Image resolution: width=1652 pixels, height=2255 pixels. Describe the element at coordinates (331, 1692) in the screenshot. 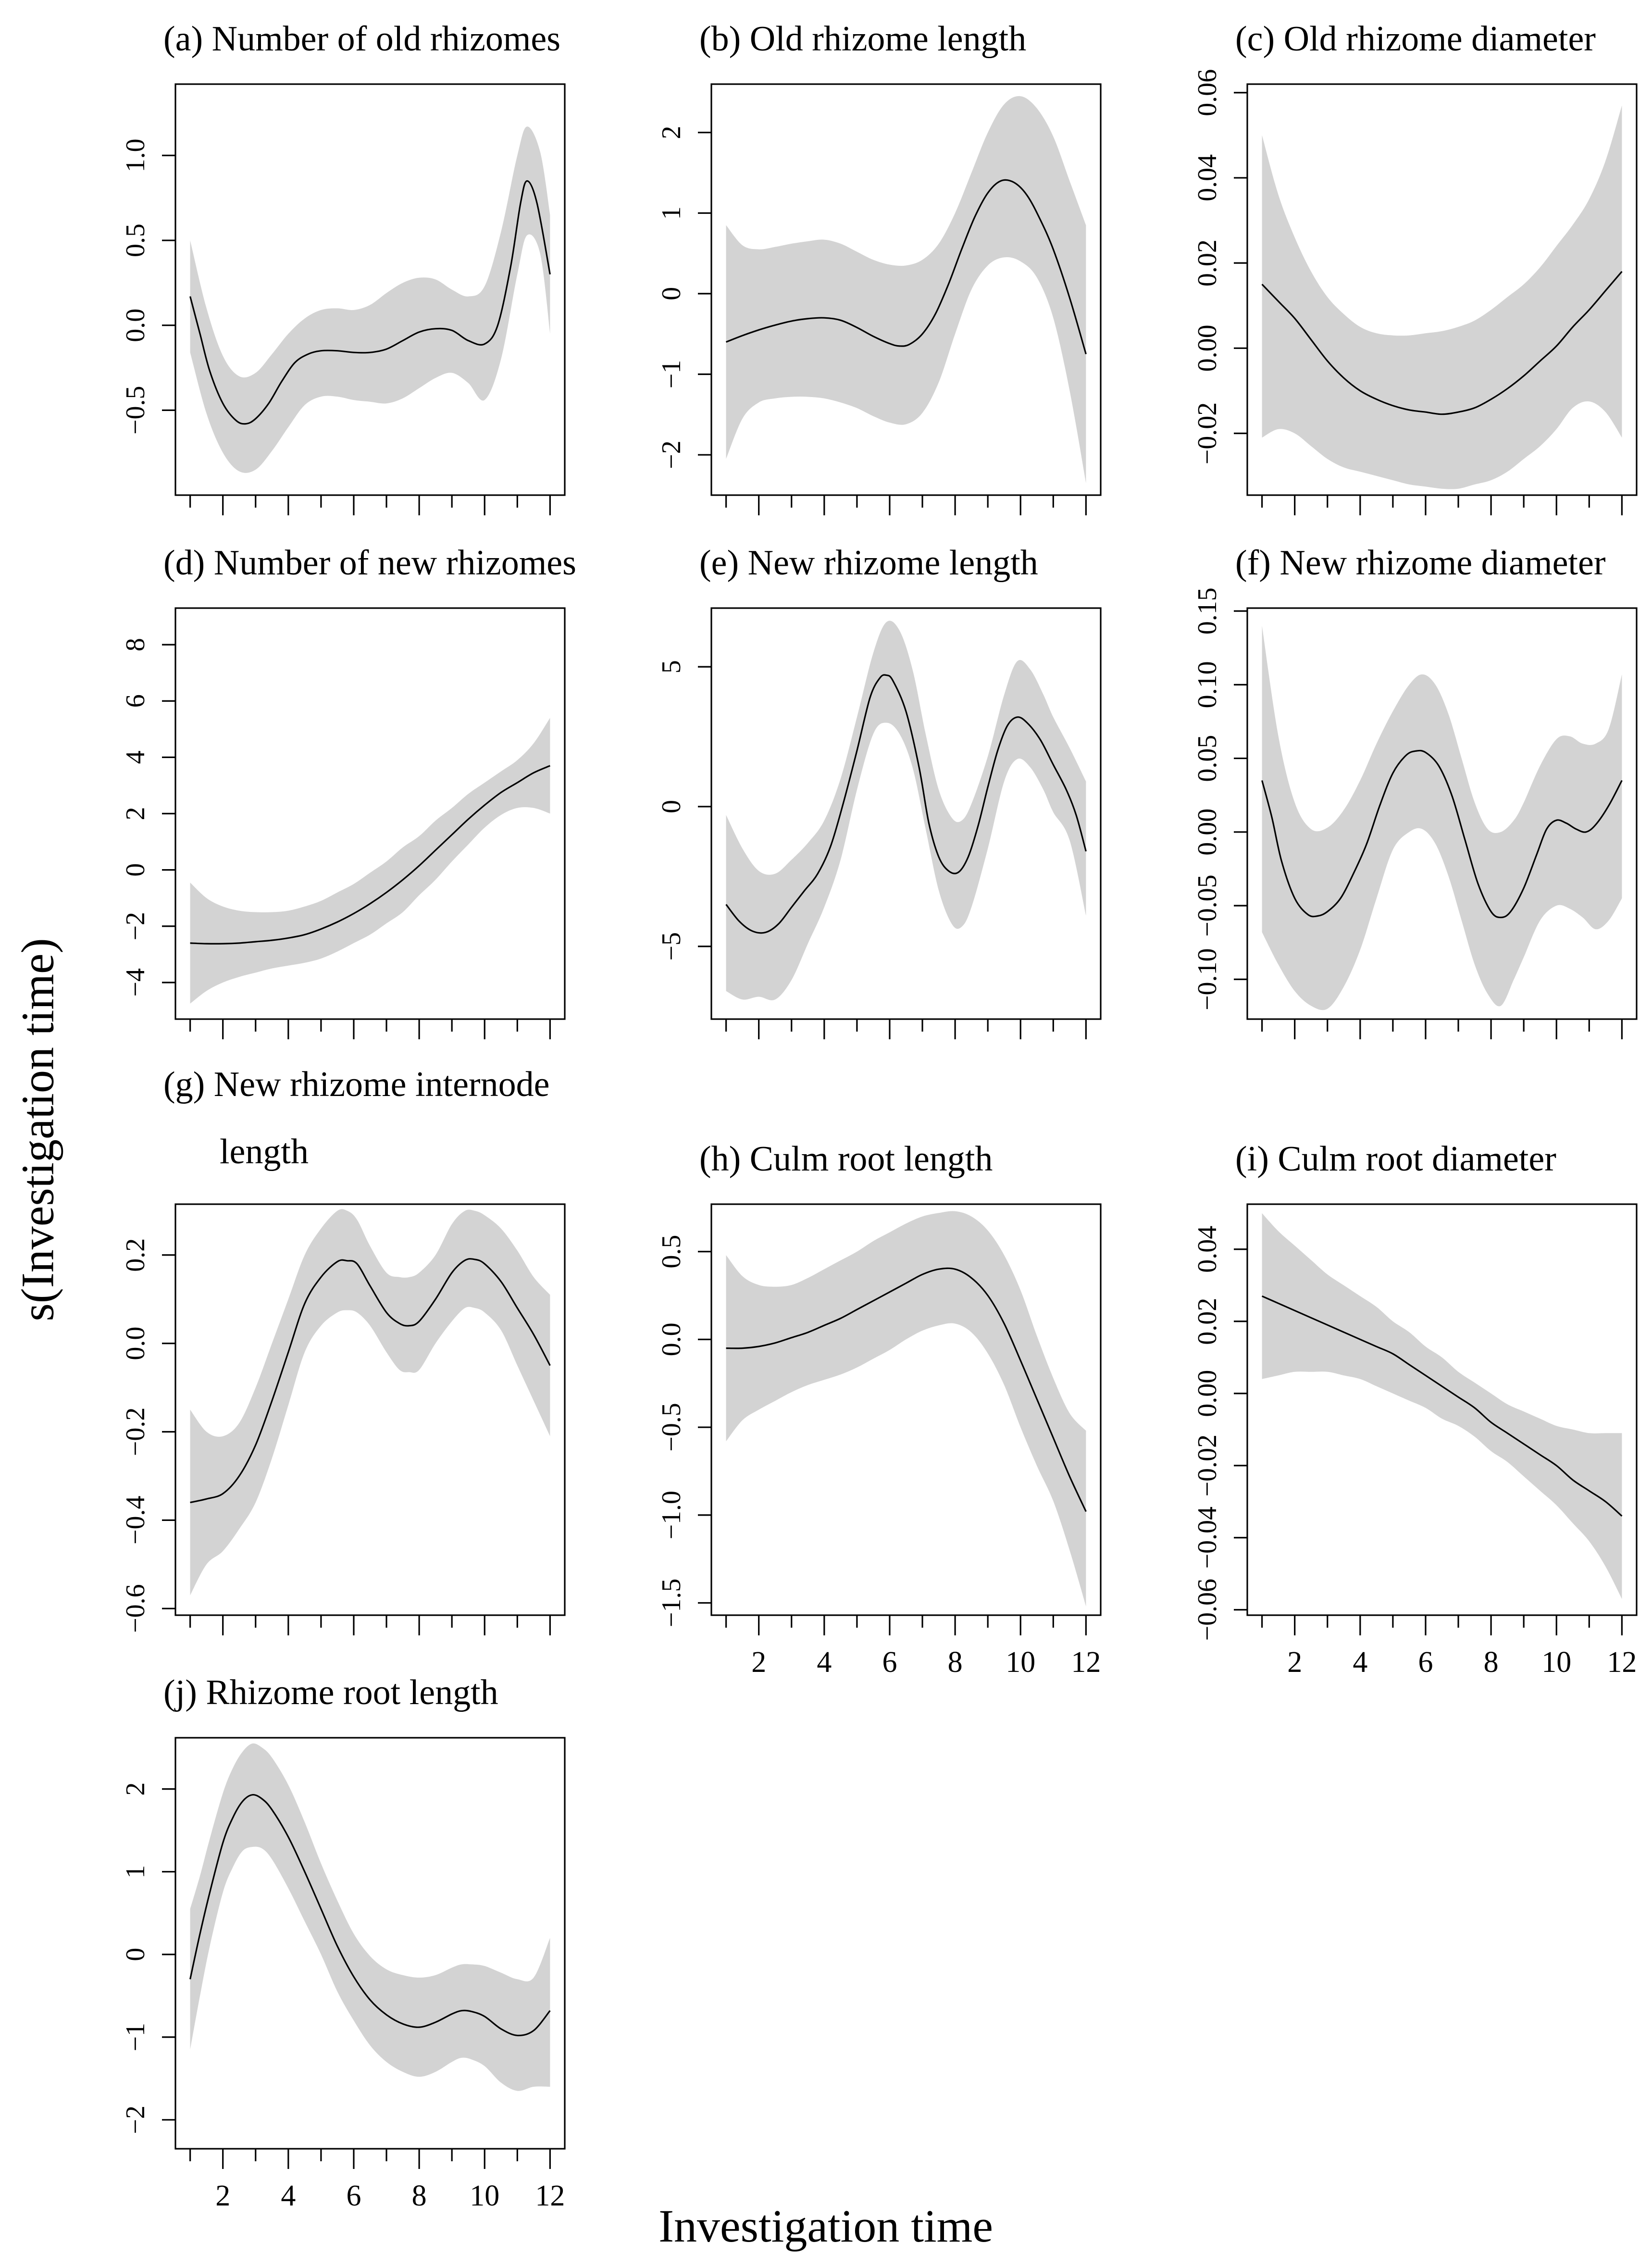

I see `panel-title: (j) Rhizome root length` at that location.